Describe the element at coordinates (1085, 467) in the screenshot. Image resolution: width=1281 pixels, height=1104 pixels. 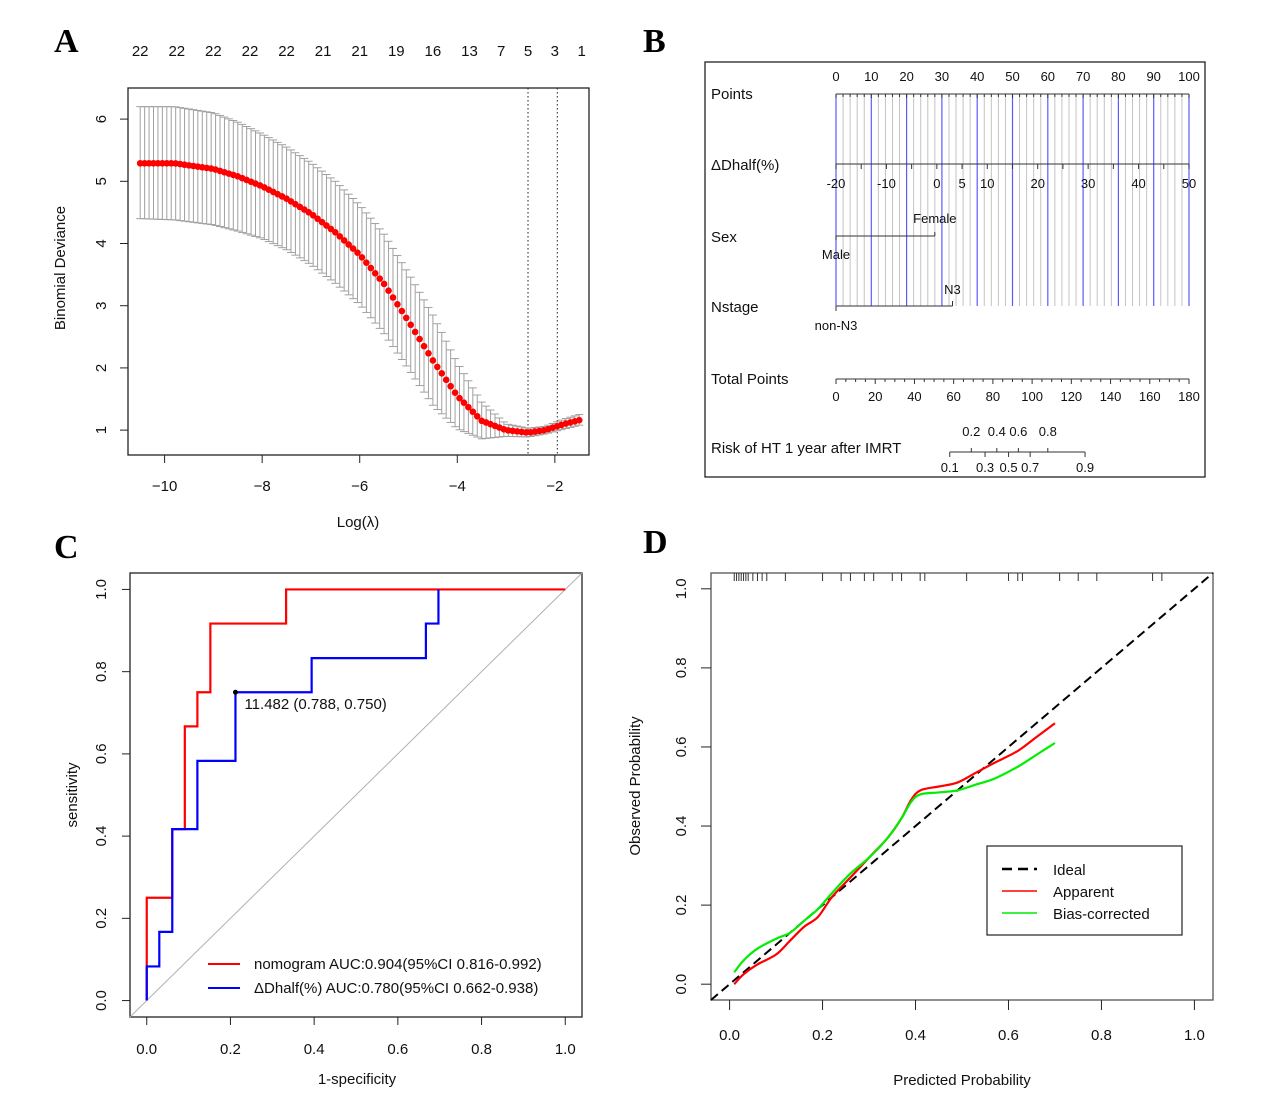
I see `risk-tick-label: 0.9` at that location.